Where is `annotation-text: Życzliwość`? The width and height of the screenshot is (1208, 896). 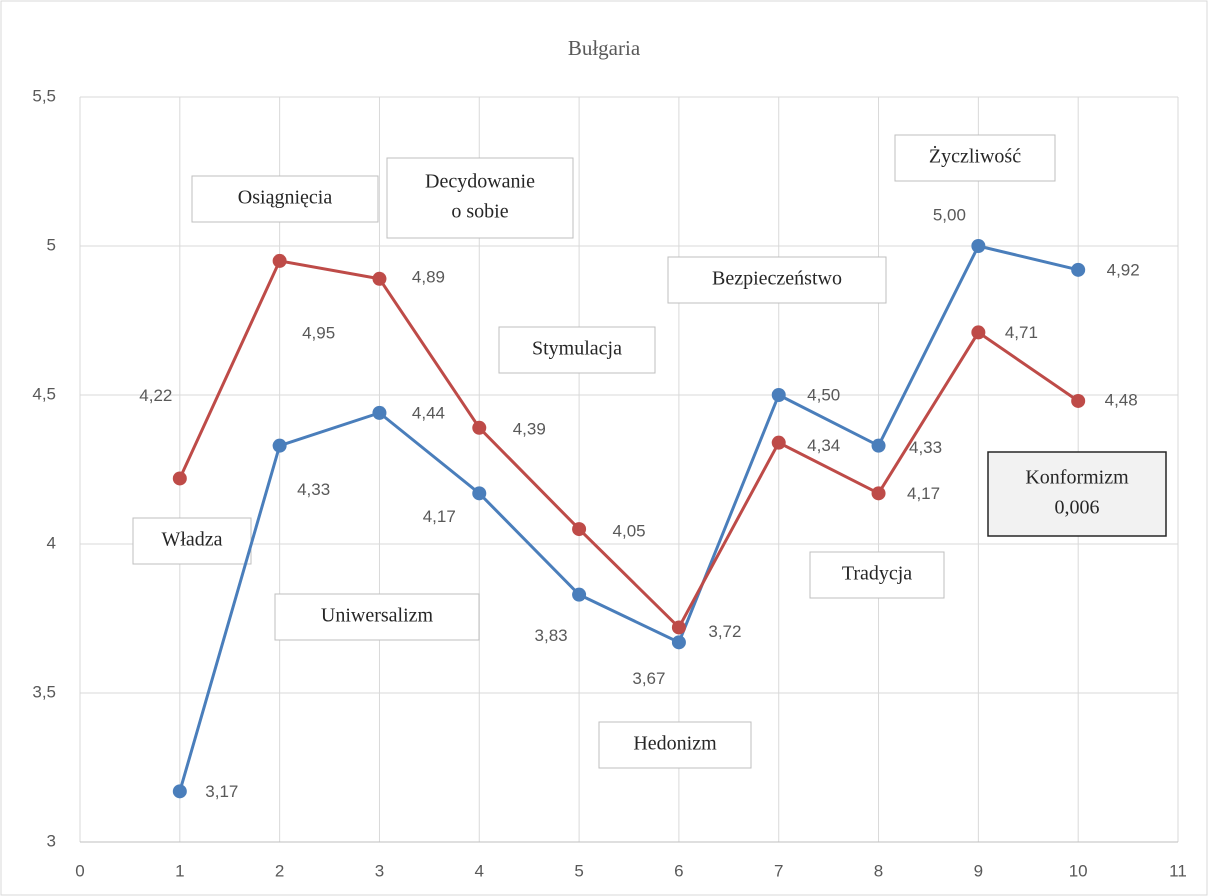 annotation-text: Życzliwość is located at coordinates (975, 156).